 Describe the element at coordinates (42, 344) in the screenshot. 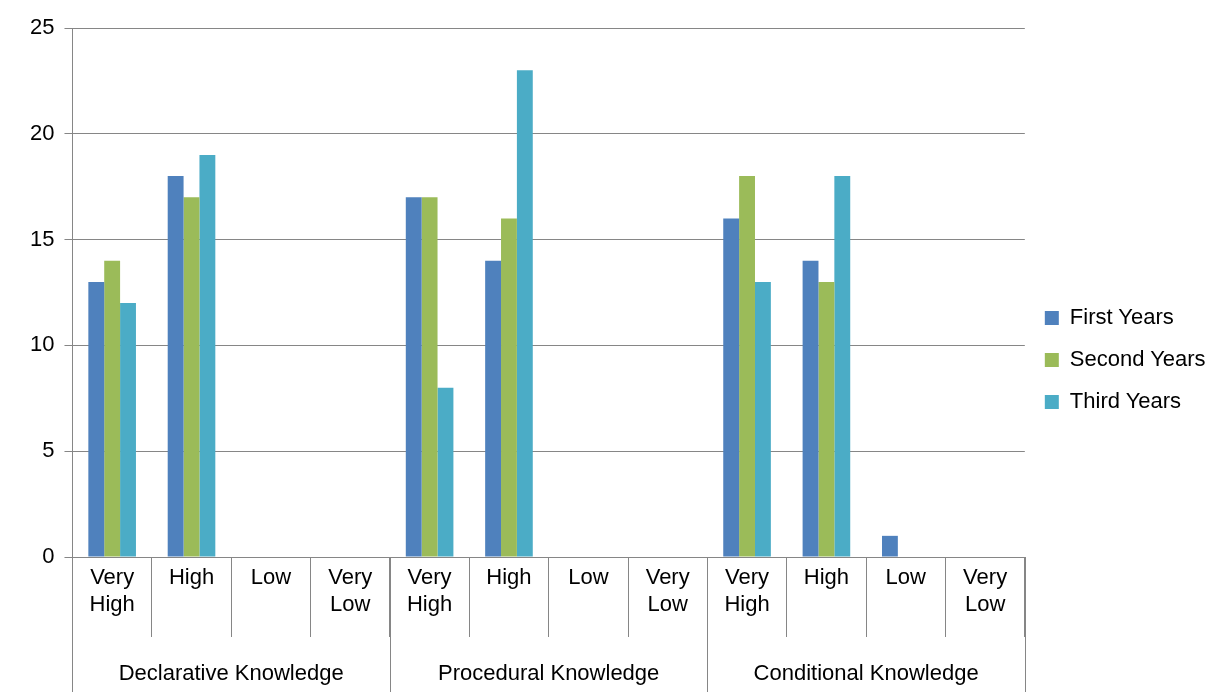

I see `y-tick-label: 10` at that location.